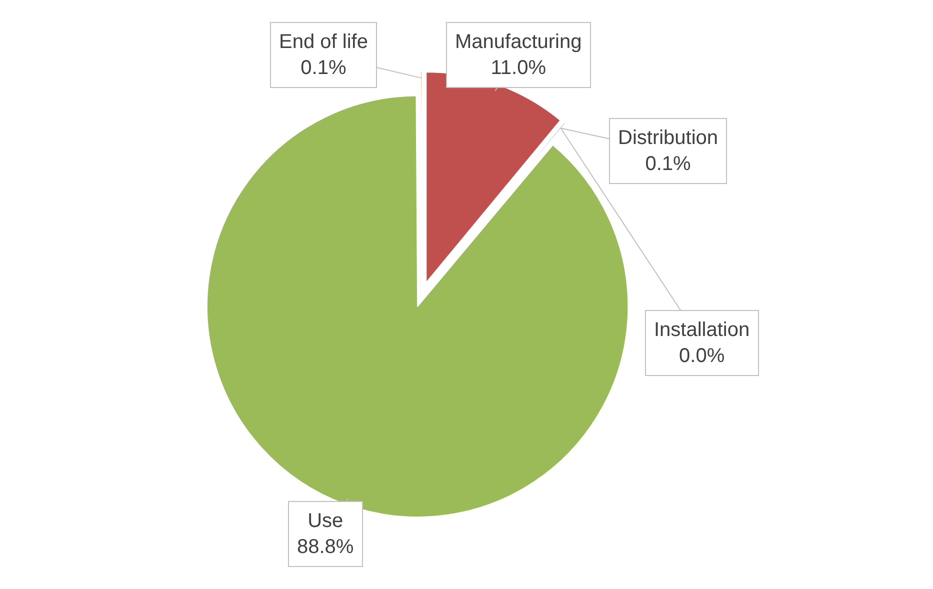 Image resolution: width=933 pixels, height=589 pixels. What do you see at coordinates (325, 547) in the screenshot?
I see `data-label: 88.8%` at bounding box center [325, 547].